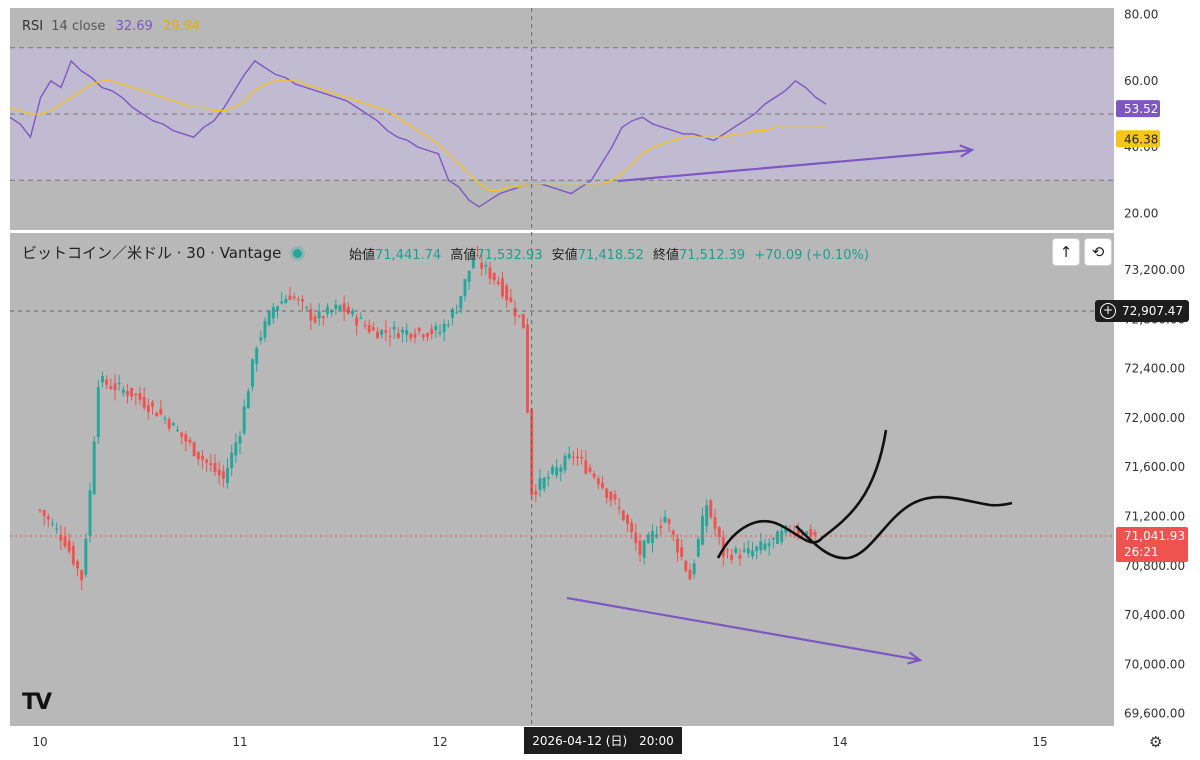  I want to click on countdown-text: 26:21, so click(1141, 552).